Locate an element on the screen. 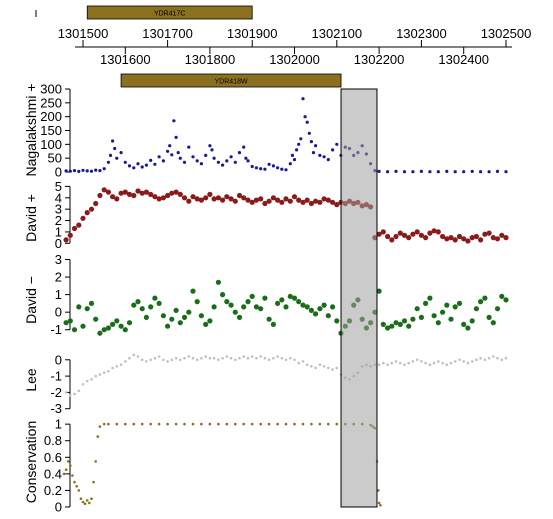  feature-bar-ydr418w is located at coordinates (231, 80).